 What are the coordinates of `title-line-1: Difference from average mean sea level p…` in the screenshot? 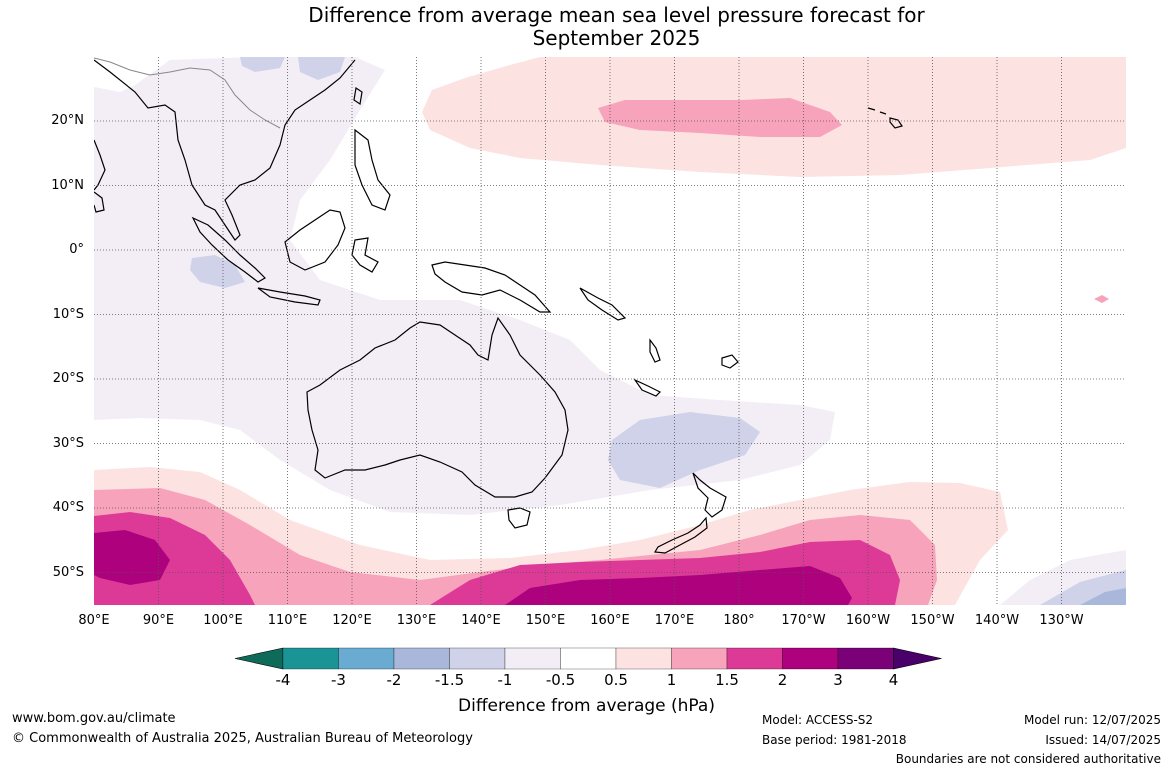 It's located at (616, 15).